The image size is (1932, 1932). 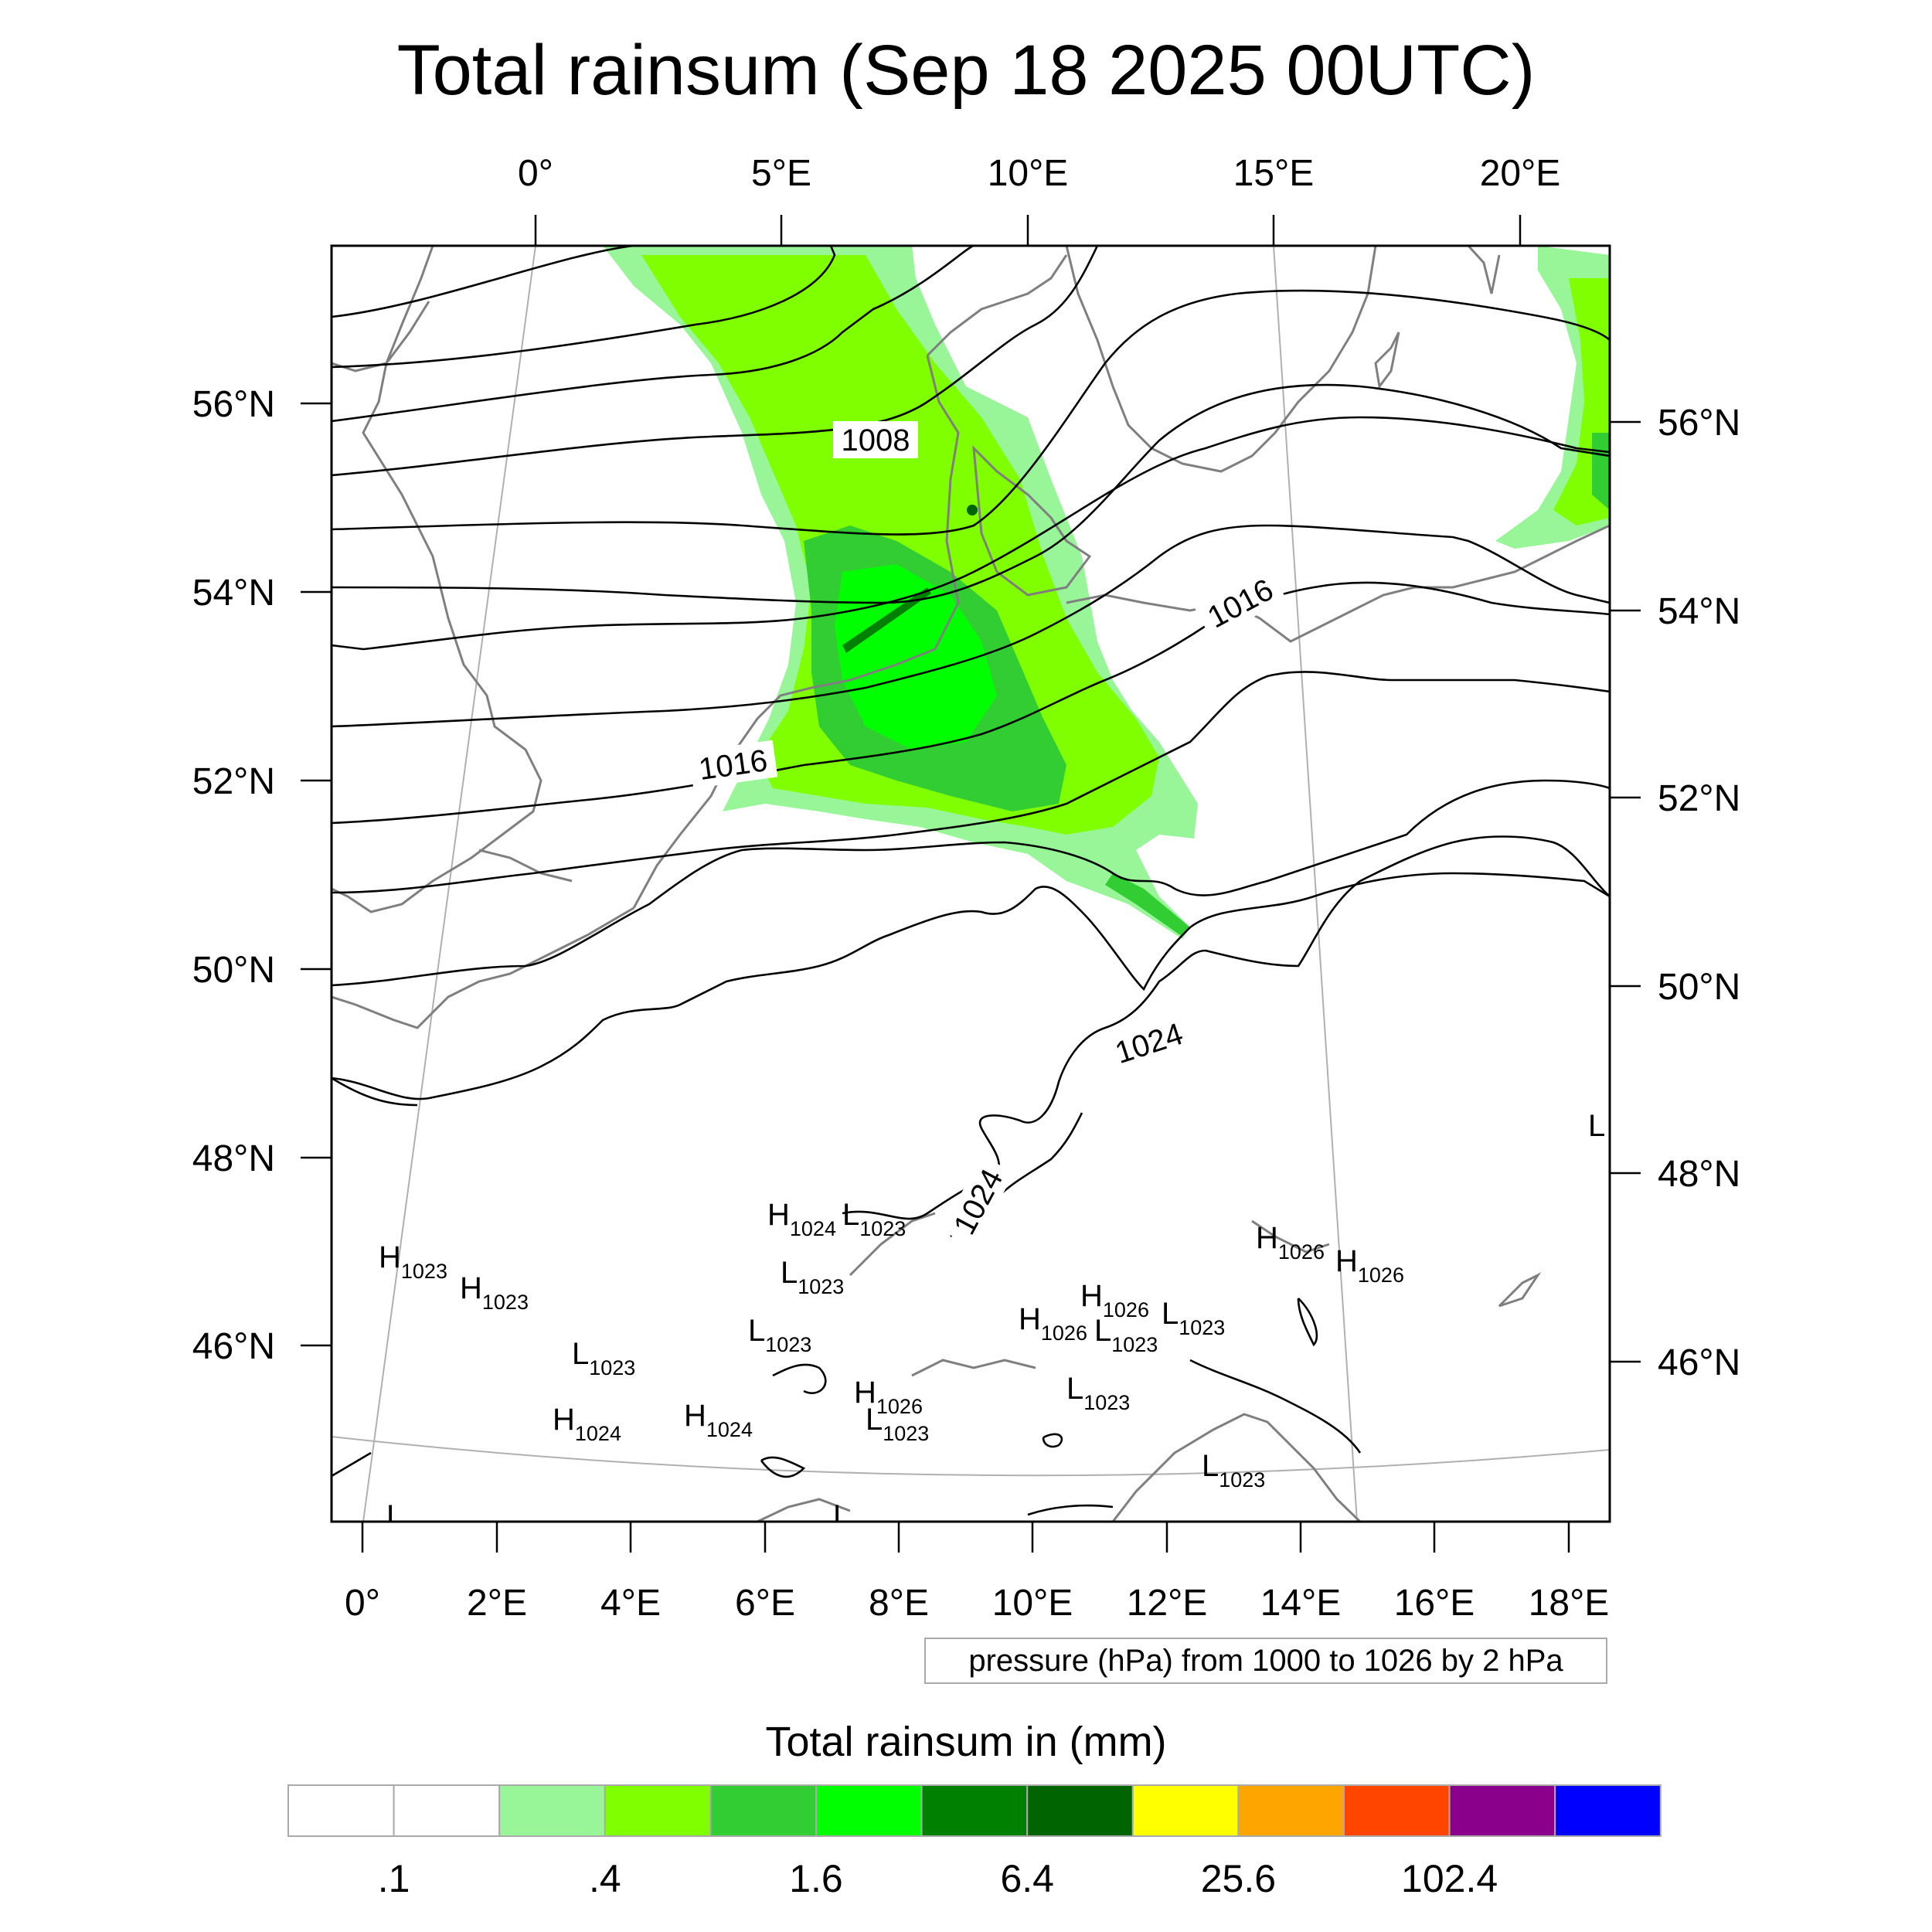 I want to click on coast-balkan-small, so click(x=1520, y=1290).